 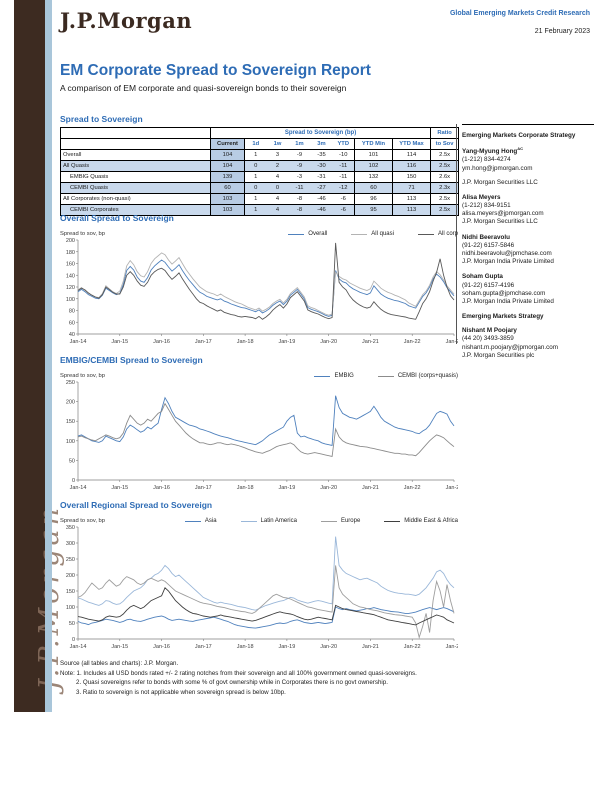 I want to click on svg-text: 150, so click(x=70, y=592).